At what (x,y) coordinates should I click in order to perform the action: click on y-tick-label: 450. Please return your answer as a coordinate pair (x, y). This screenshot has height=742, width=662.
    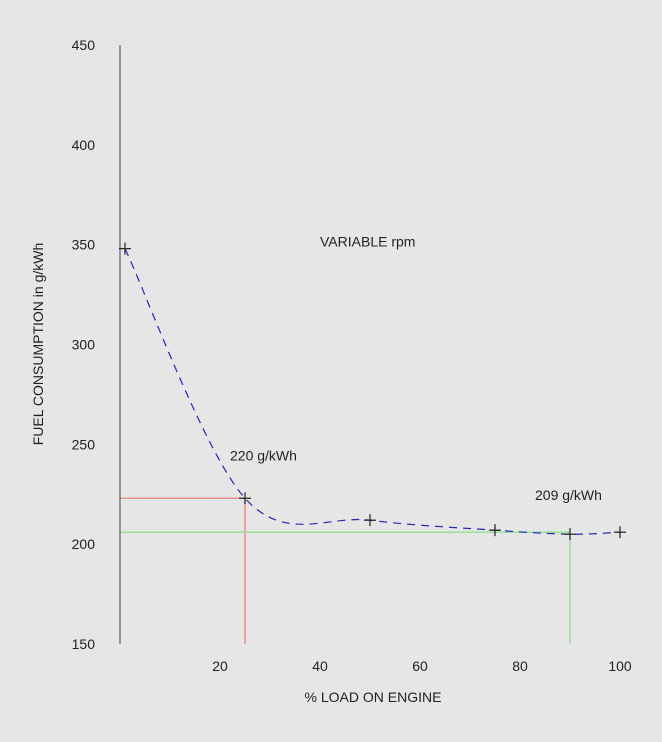
    Looking at the image, I should click on (84, 45).